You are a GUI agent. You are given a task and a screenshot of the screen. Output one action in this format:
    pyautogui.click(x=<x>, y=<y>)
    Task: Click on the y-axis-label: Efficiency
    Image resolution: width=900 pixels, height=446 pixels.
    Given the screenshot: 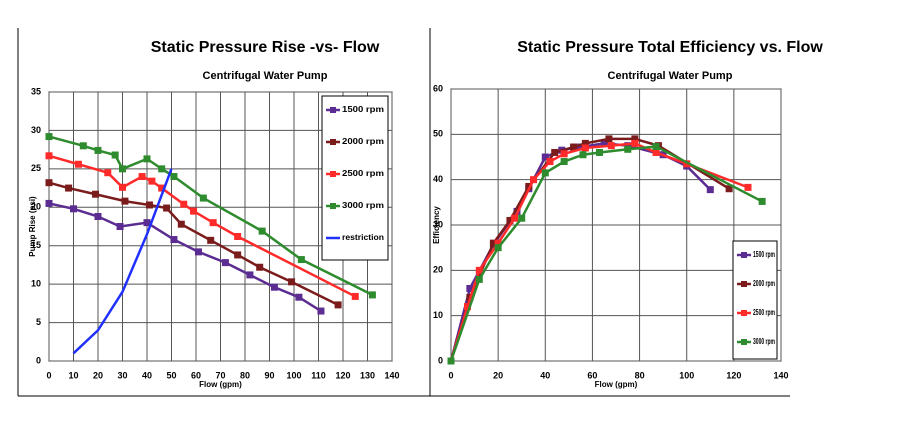 What is the action you would take?
    pyautogui.click(x=436, y=225)
    